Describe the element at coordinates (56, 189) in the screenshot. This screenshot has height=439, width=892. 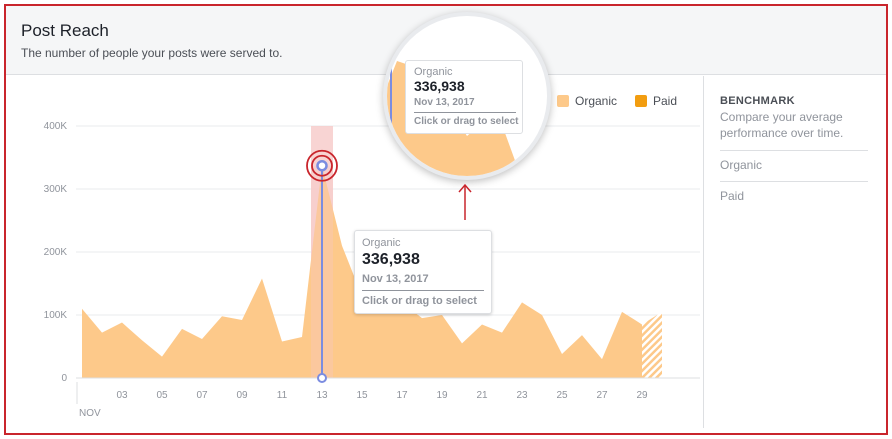
I see `y-tick-label: 300K` at that location.